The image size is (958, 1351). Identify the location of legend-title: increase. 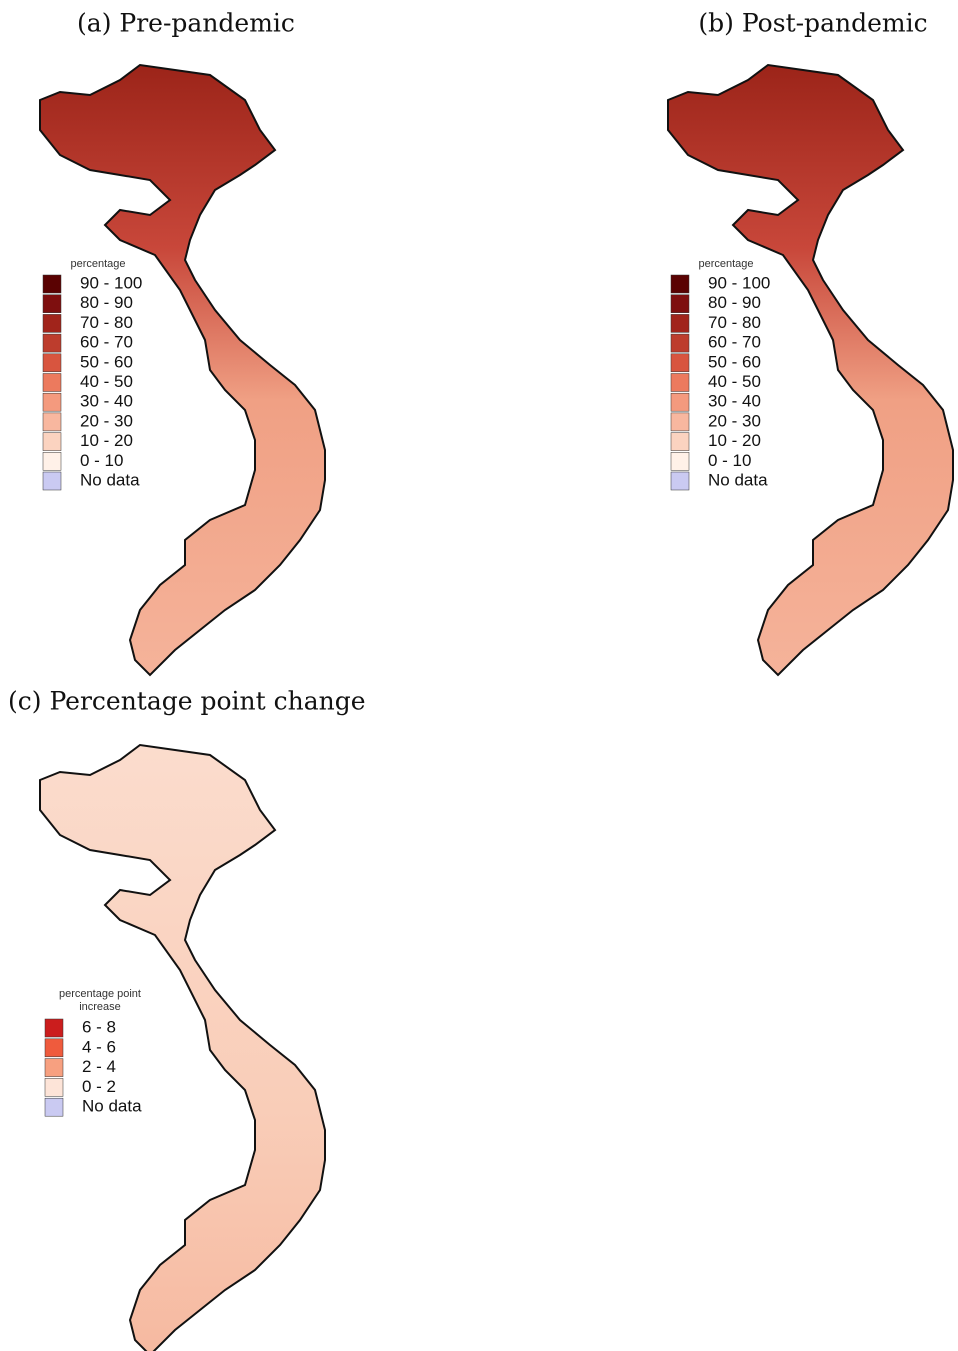
(100, 1007).